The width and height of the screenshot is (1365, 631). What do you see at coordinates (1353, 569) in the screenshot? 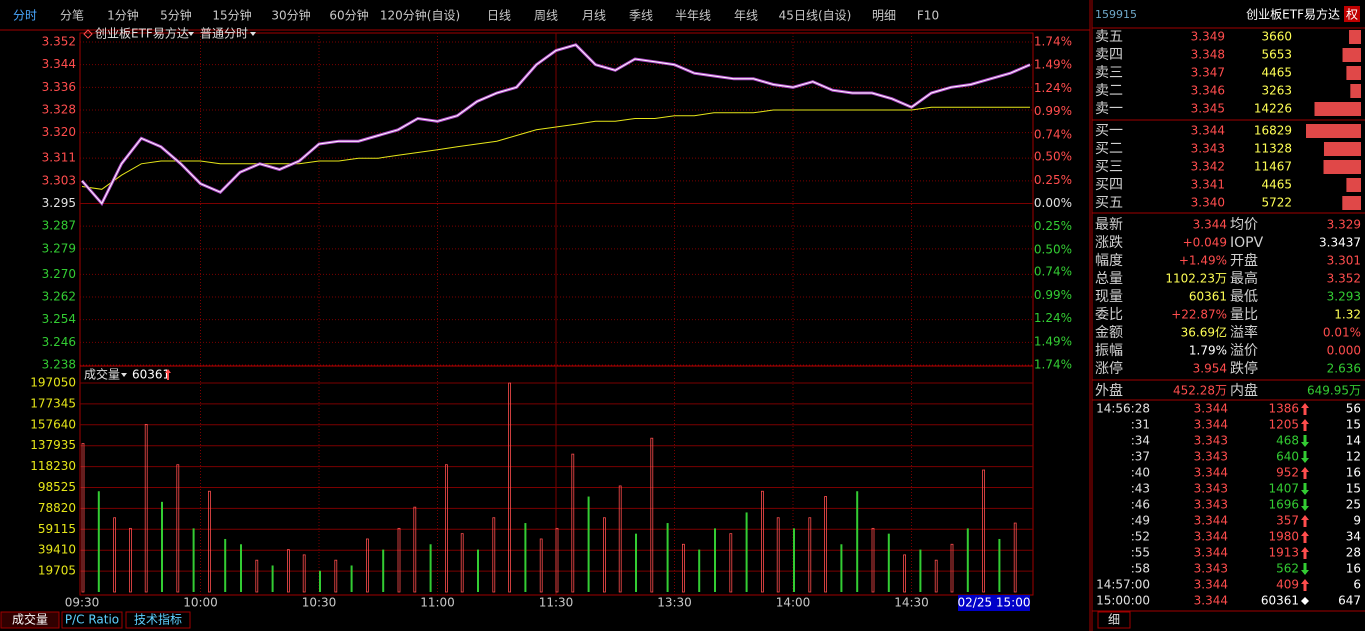
I see `trade-count: 16` at bounding box center [1353, 569].